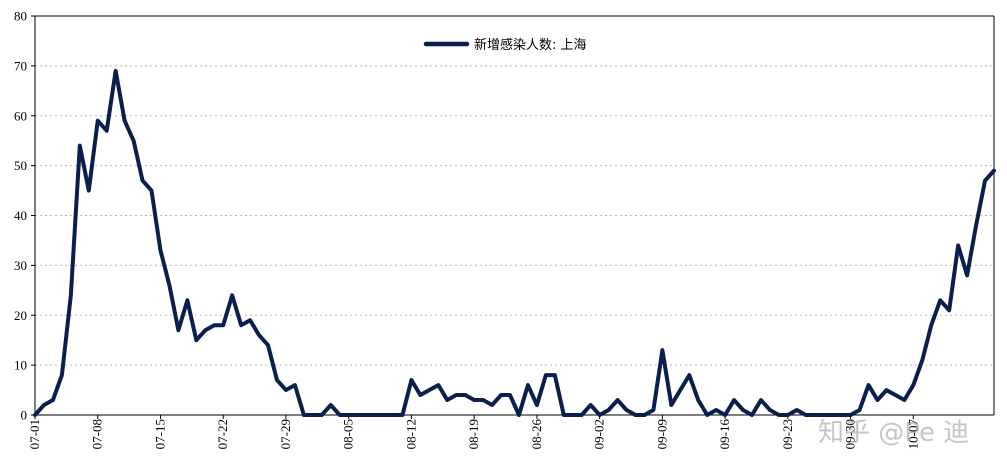 This screenshot has height=474, width=1007. Describe the element at coordinates (850, 434) in the screenshot. I see `x-tick-label: 09-30` at that location.